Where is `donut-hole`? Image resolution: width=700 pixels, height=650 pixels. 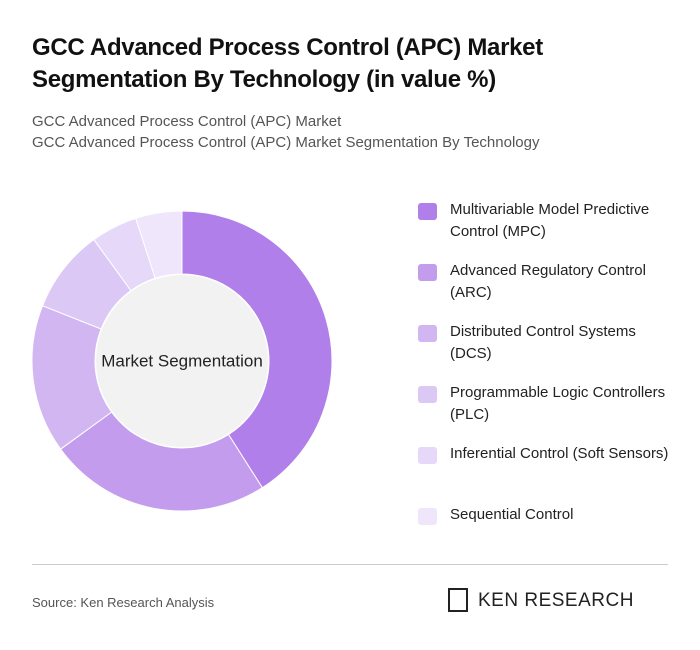
donut-hole is located at coordinates (182, 361).